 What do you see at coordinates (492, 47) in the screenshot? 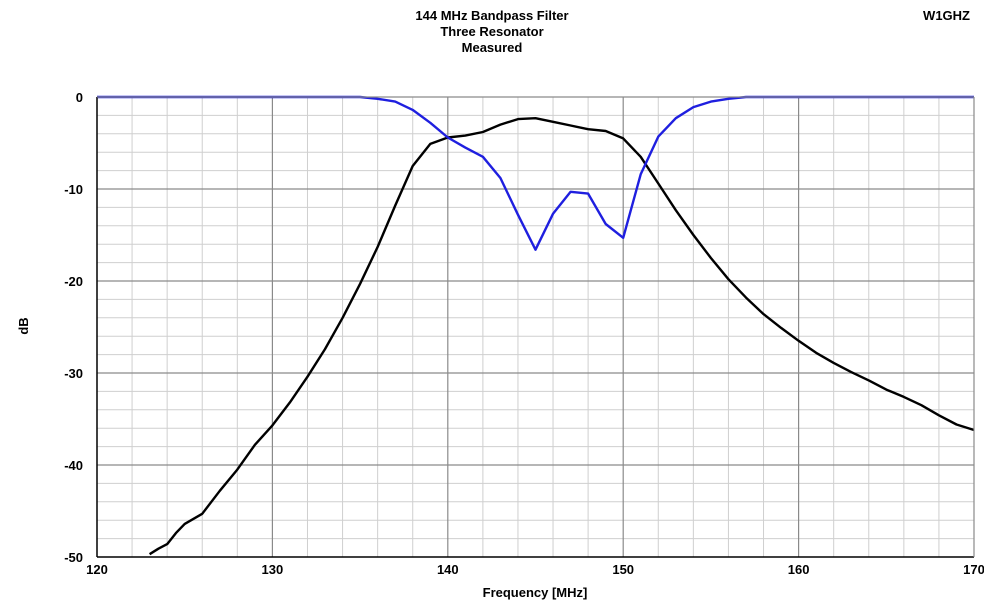
I see `chart-subtitle-2: Measured` at bounding box center [492, 47].